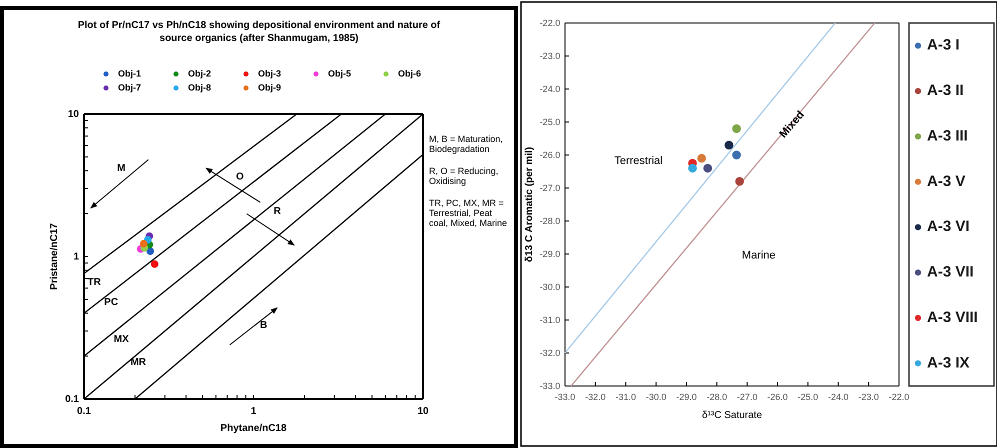 This screenshot has height=448, width=997. I want to click on x-axis-title: δ¹³C Saturate, so click(732, 415).